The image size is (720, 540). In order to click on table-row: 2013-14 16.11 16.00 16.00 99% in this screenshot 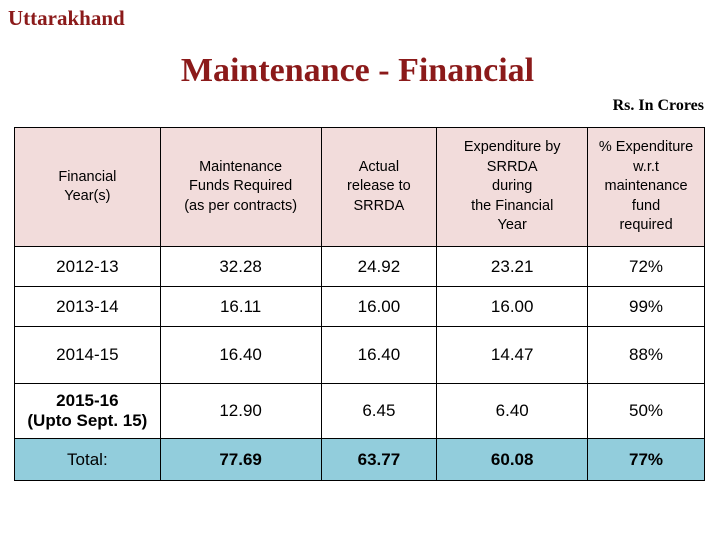, I will do `click(359, 306)`.